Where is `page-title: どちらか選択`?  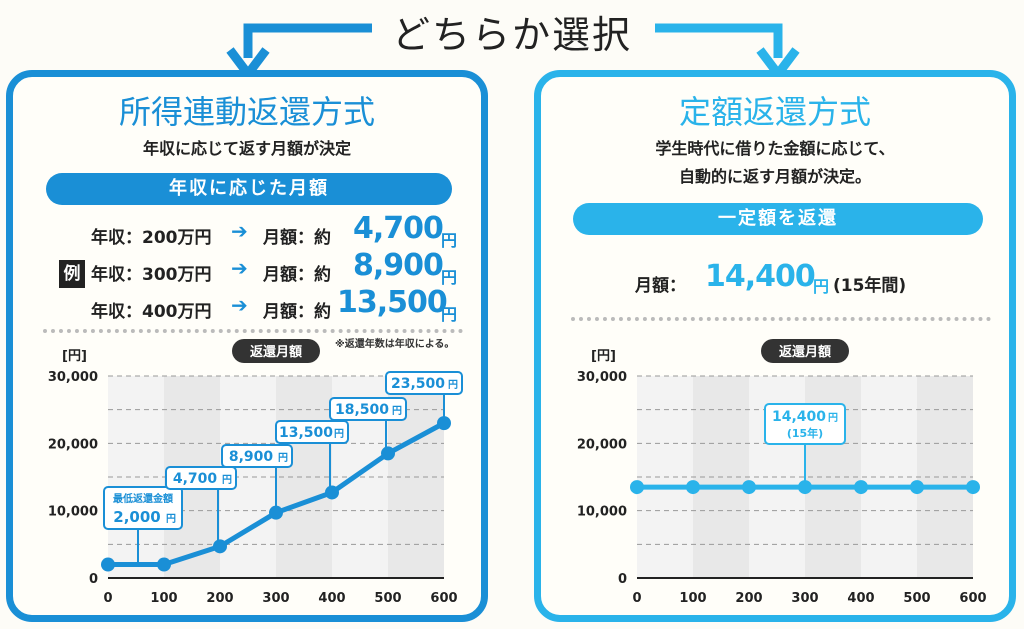
page-title: どちらか選択 is located at coordinates (511, 35).